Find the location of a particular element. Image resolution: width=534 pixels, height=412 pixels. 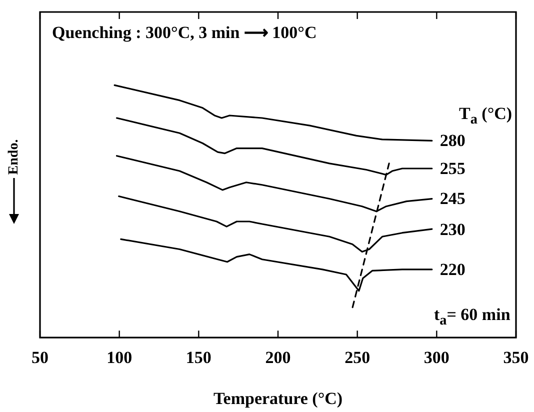

x-tick-label: 300 is located at coordinates (437, 358).